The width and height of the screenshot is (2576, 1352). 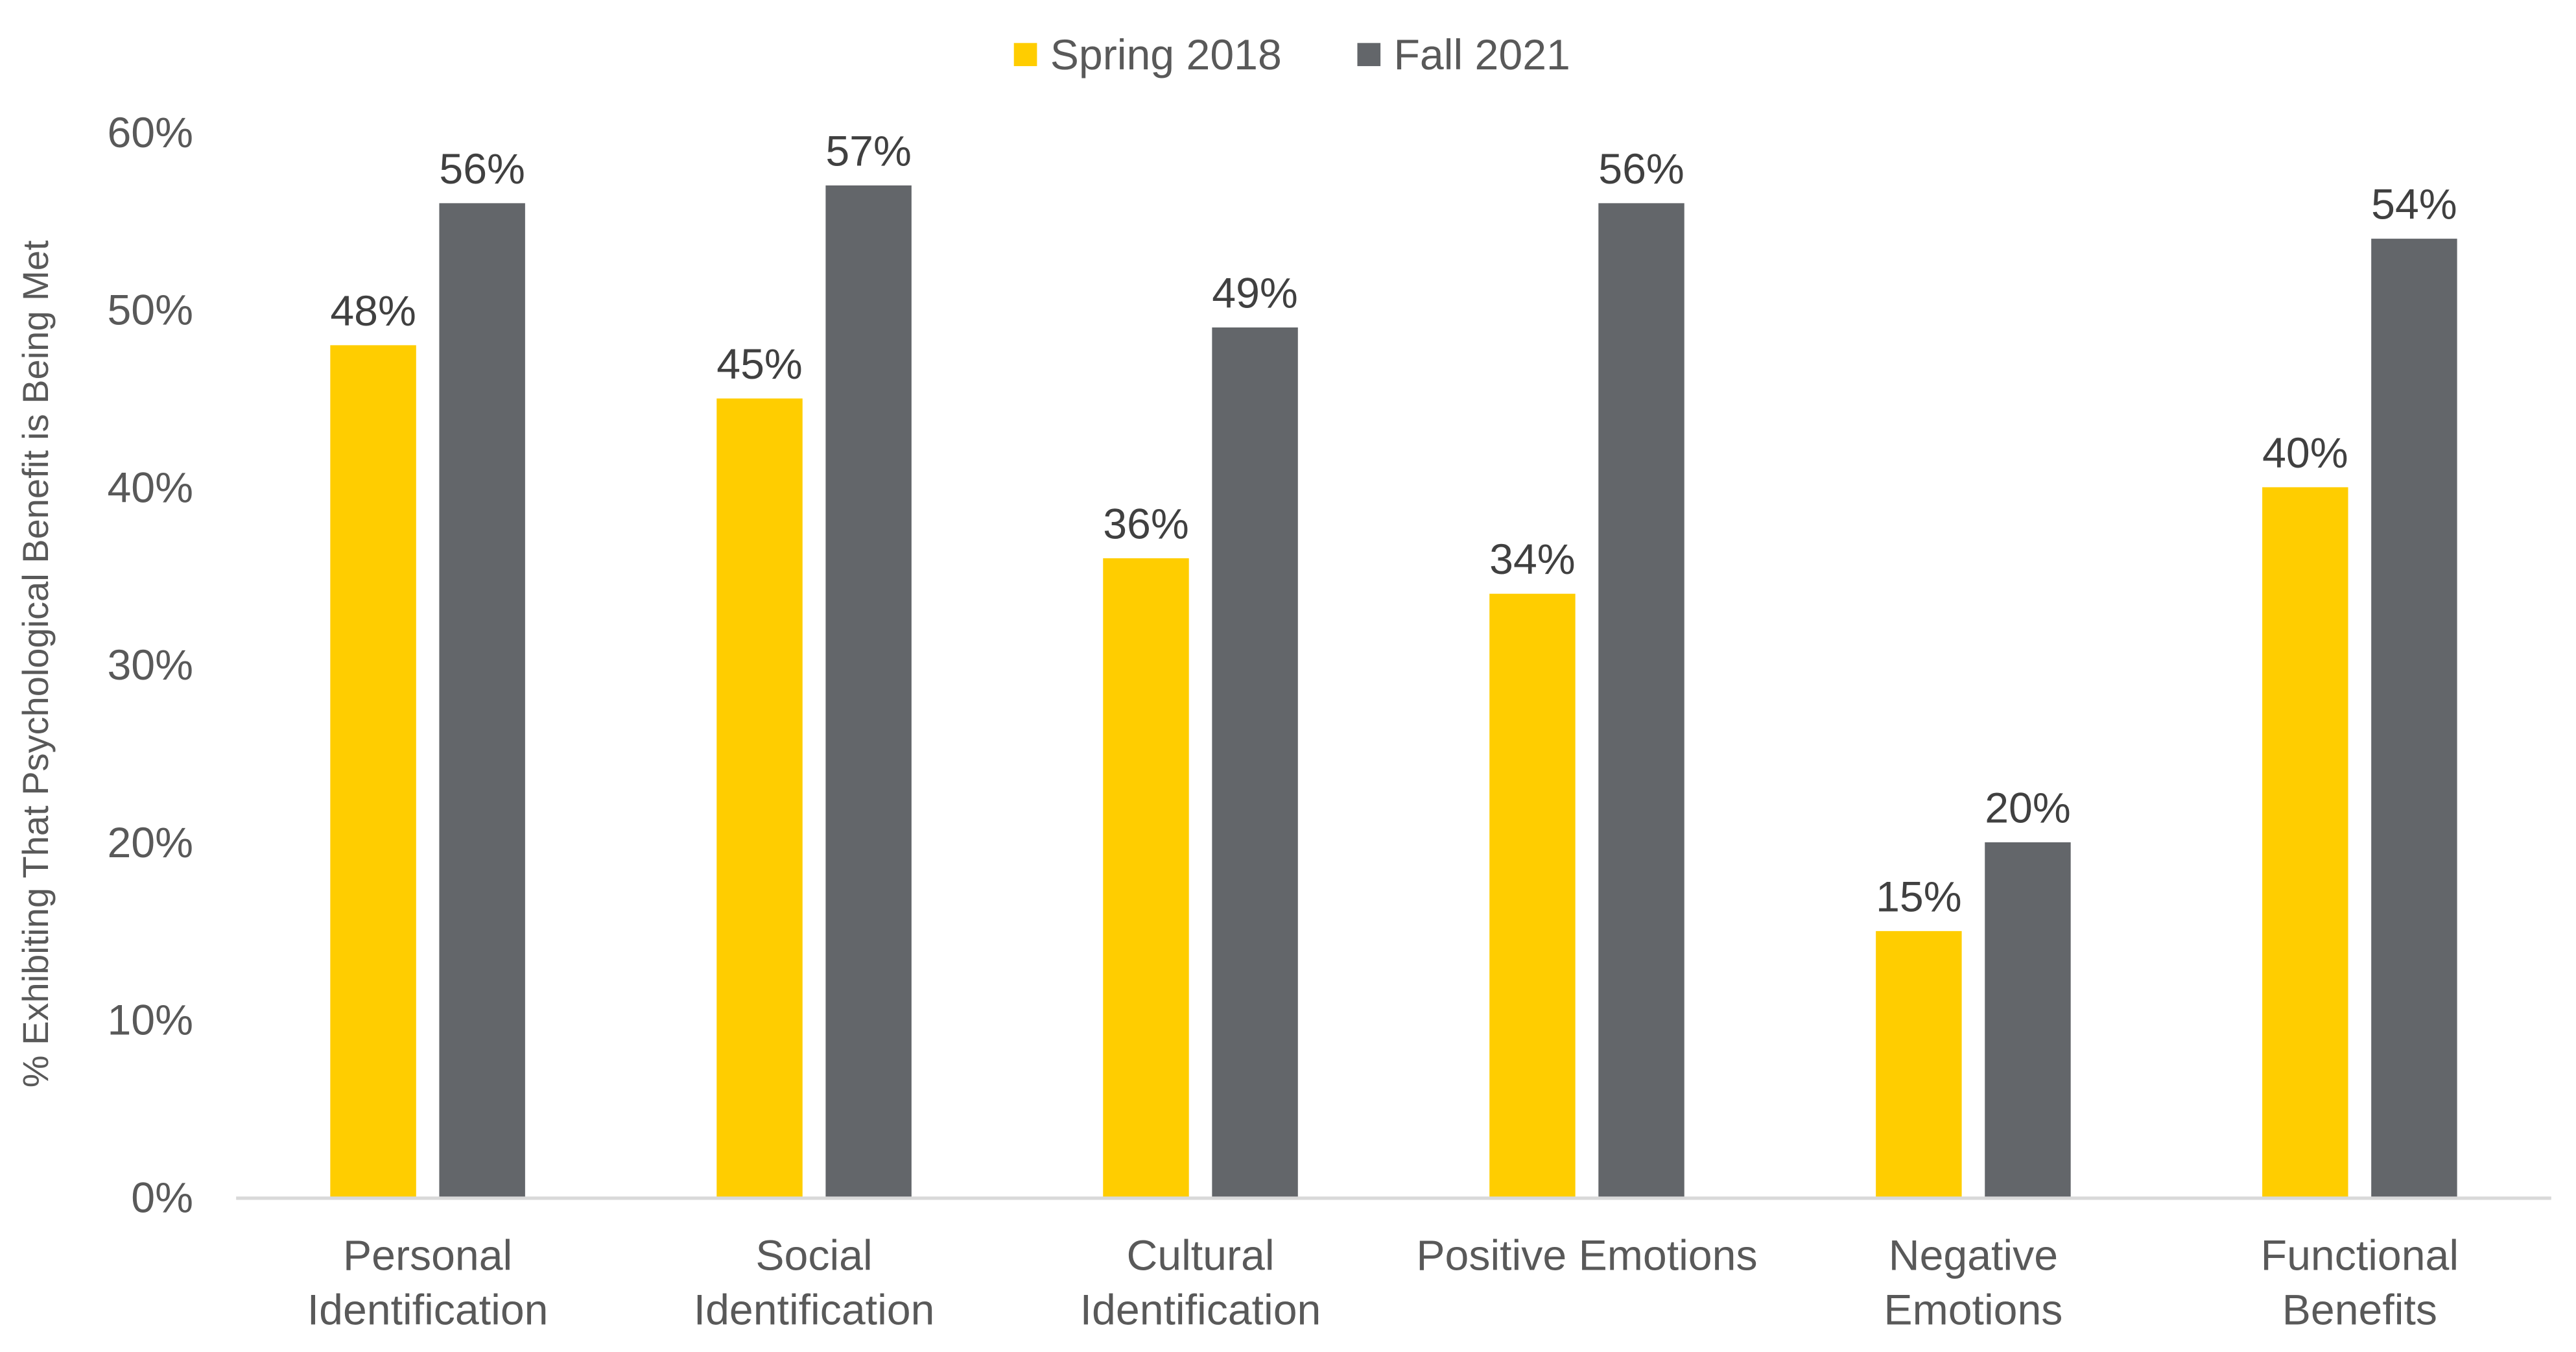 I want to click on x-tick-label: Cultural, so click(x=1200, y=1256).